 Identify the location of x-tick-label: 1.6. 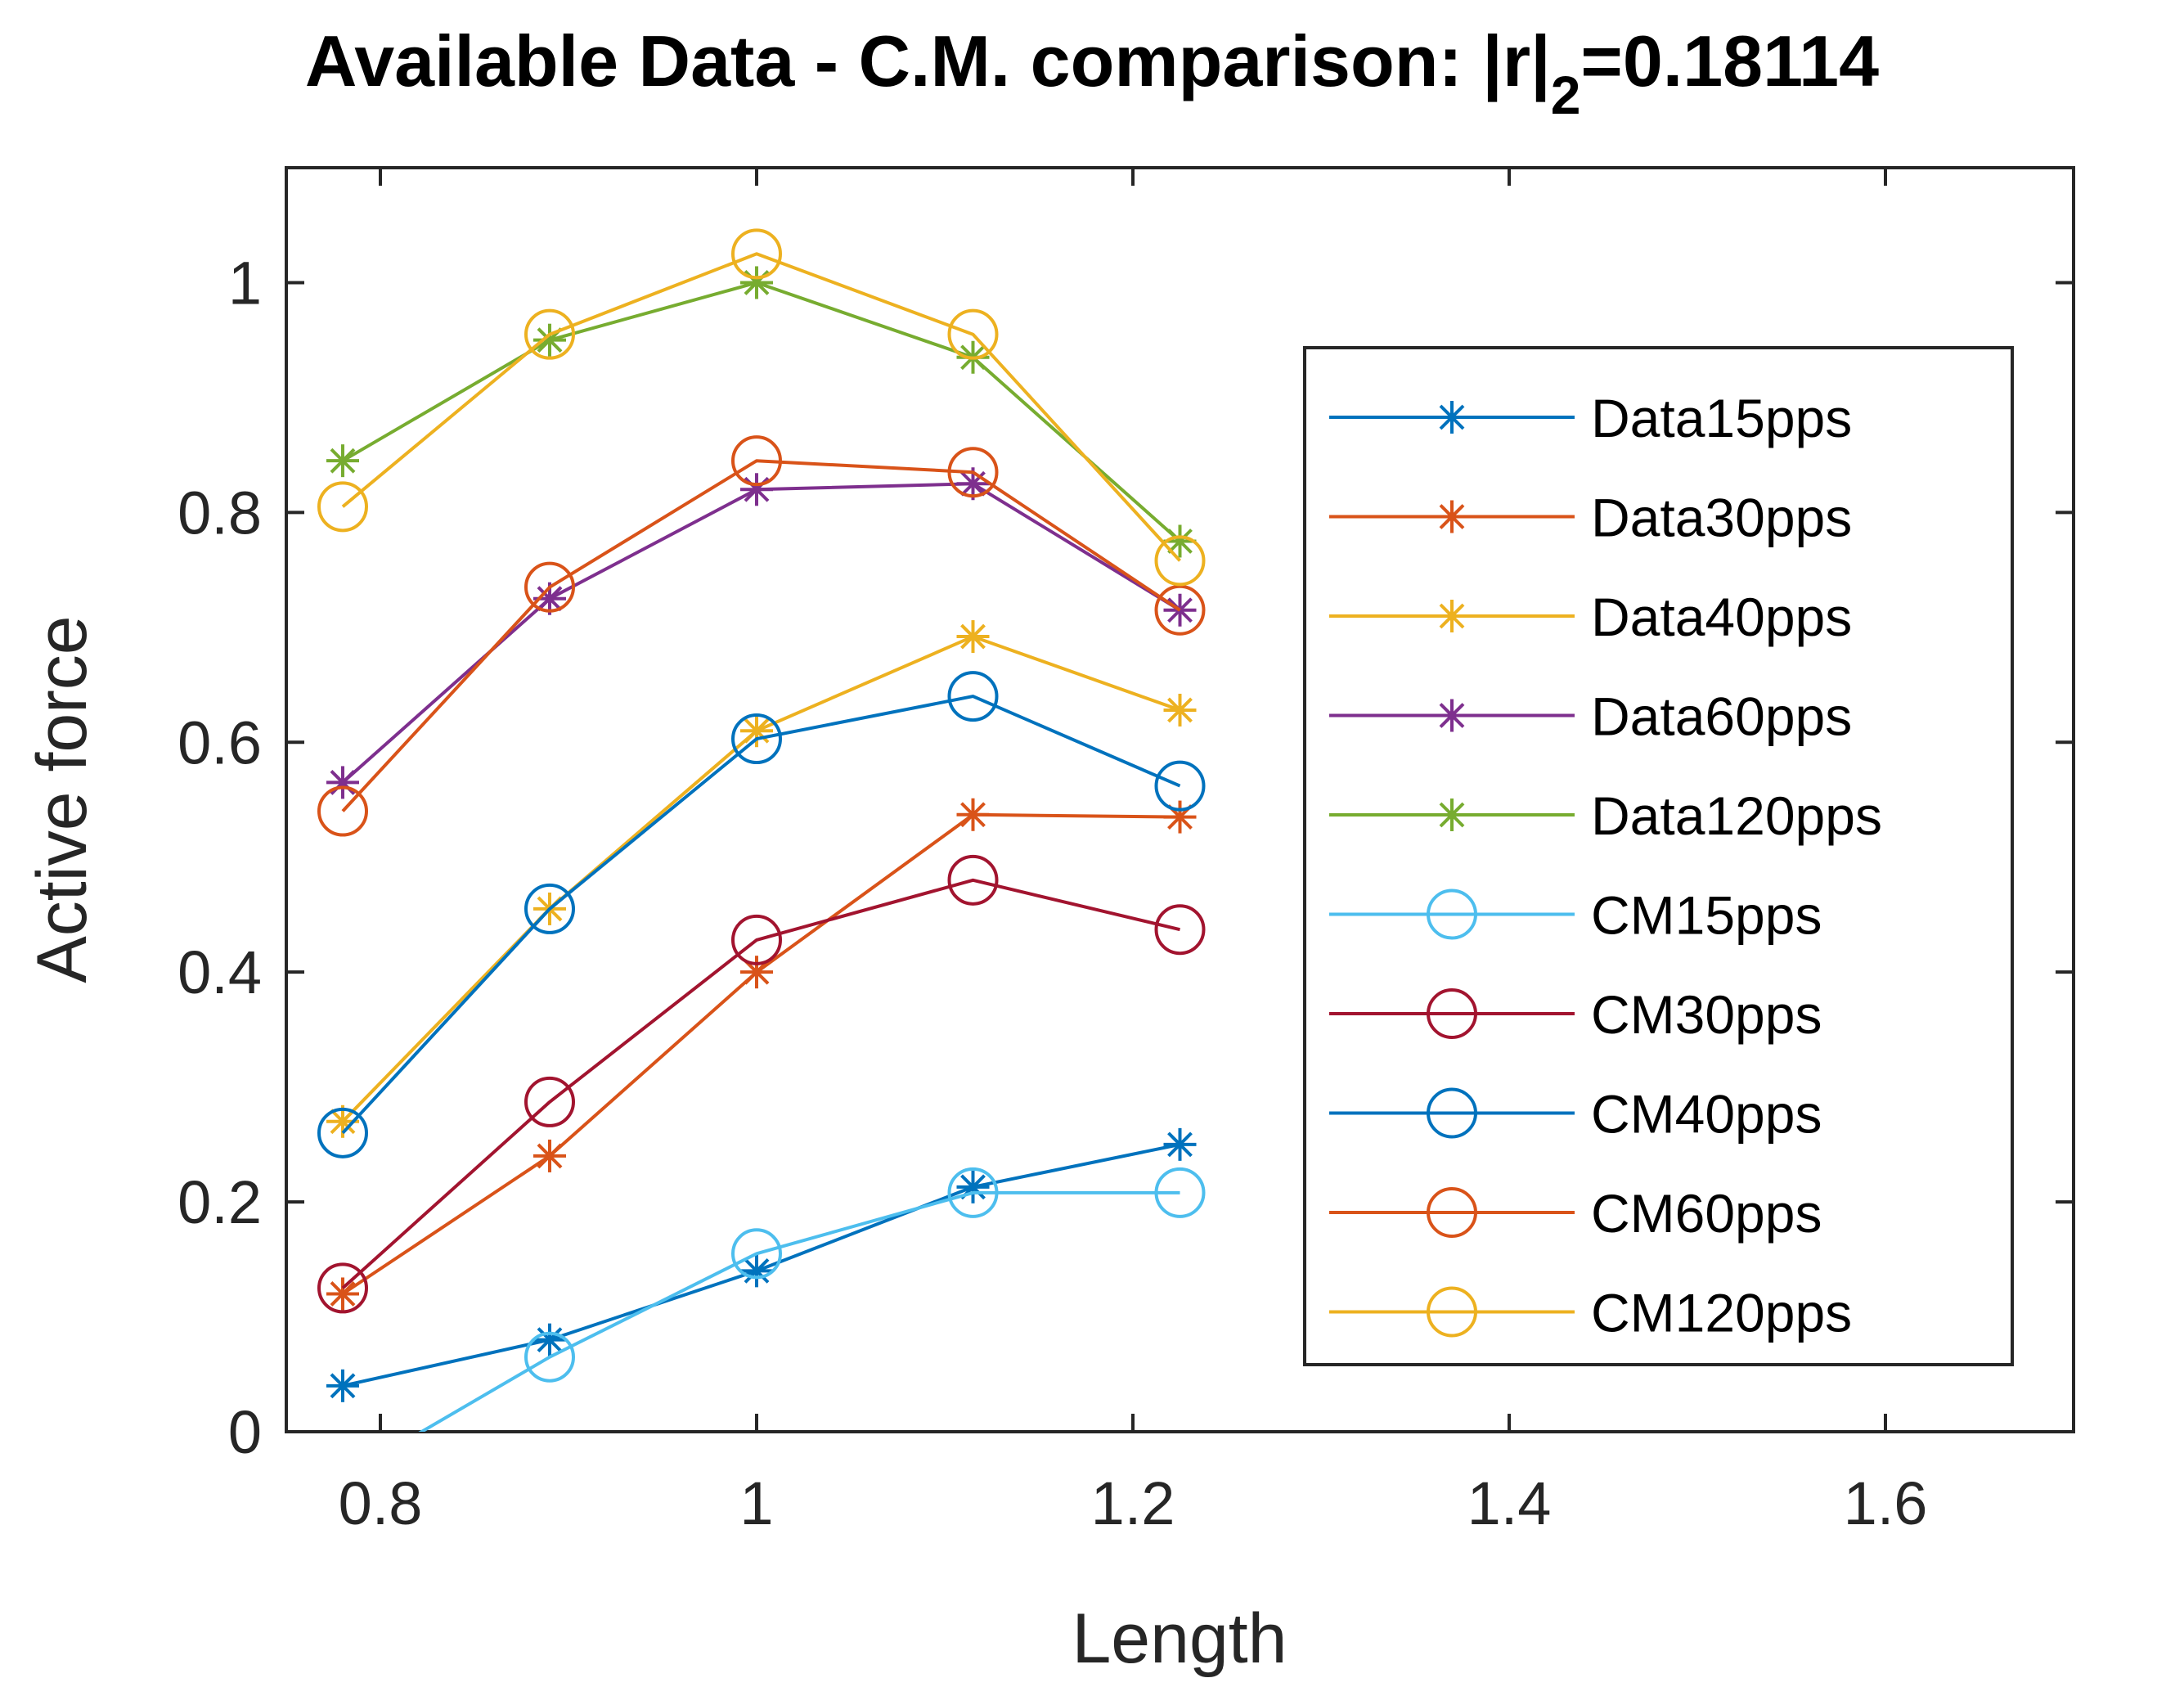
(1886, 1503).